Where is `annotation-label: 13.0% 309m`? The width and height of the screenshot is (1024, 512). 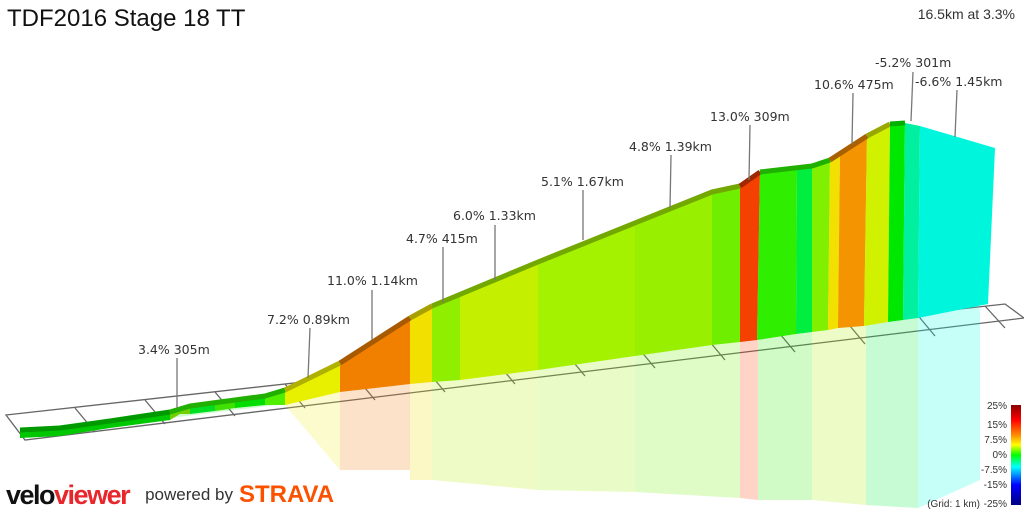 annotation-label: 13.0% 309m is located at coordinates (750, 116).